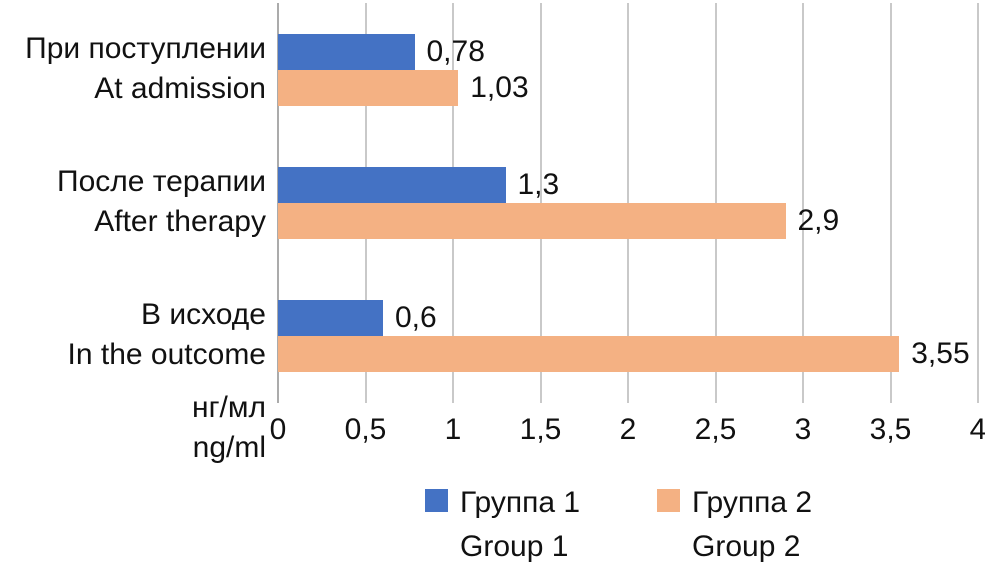 The image size is (985, 570). I want to click on category-label-en: After therapy, so click(180, 221).